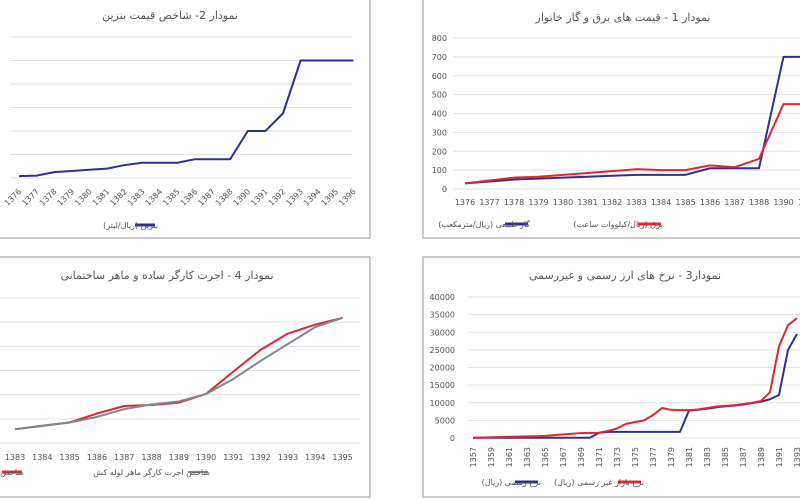  Describe the element at coordinates (442, 403) in the screenshot. I see `y-tick-label: 10000` at that location.